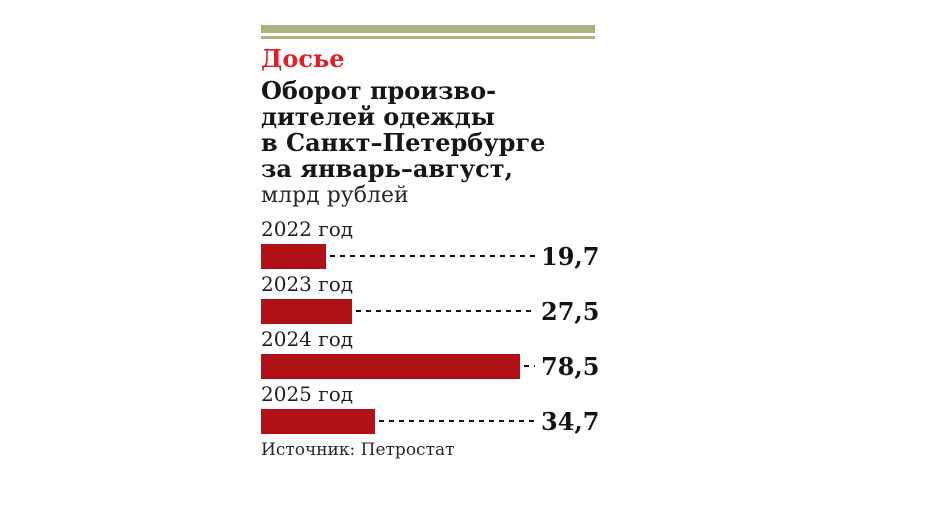 This screenshot has width=930, height=525. I want to click on category-label: 2023 год, so click(307, 284).